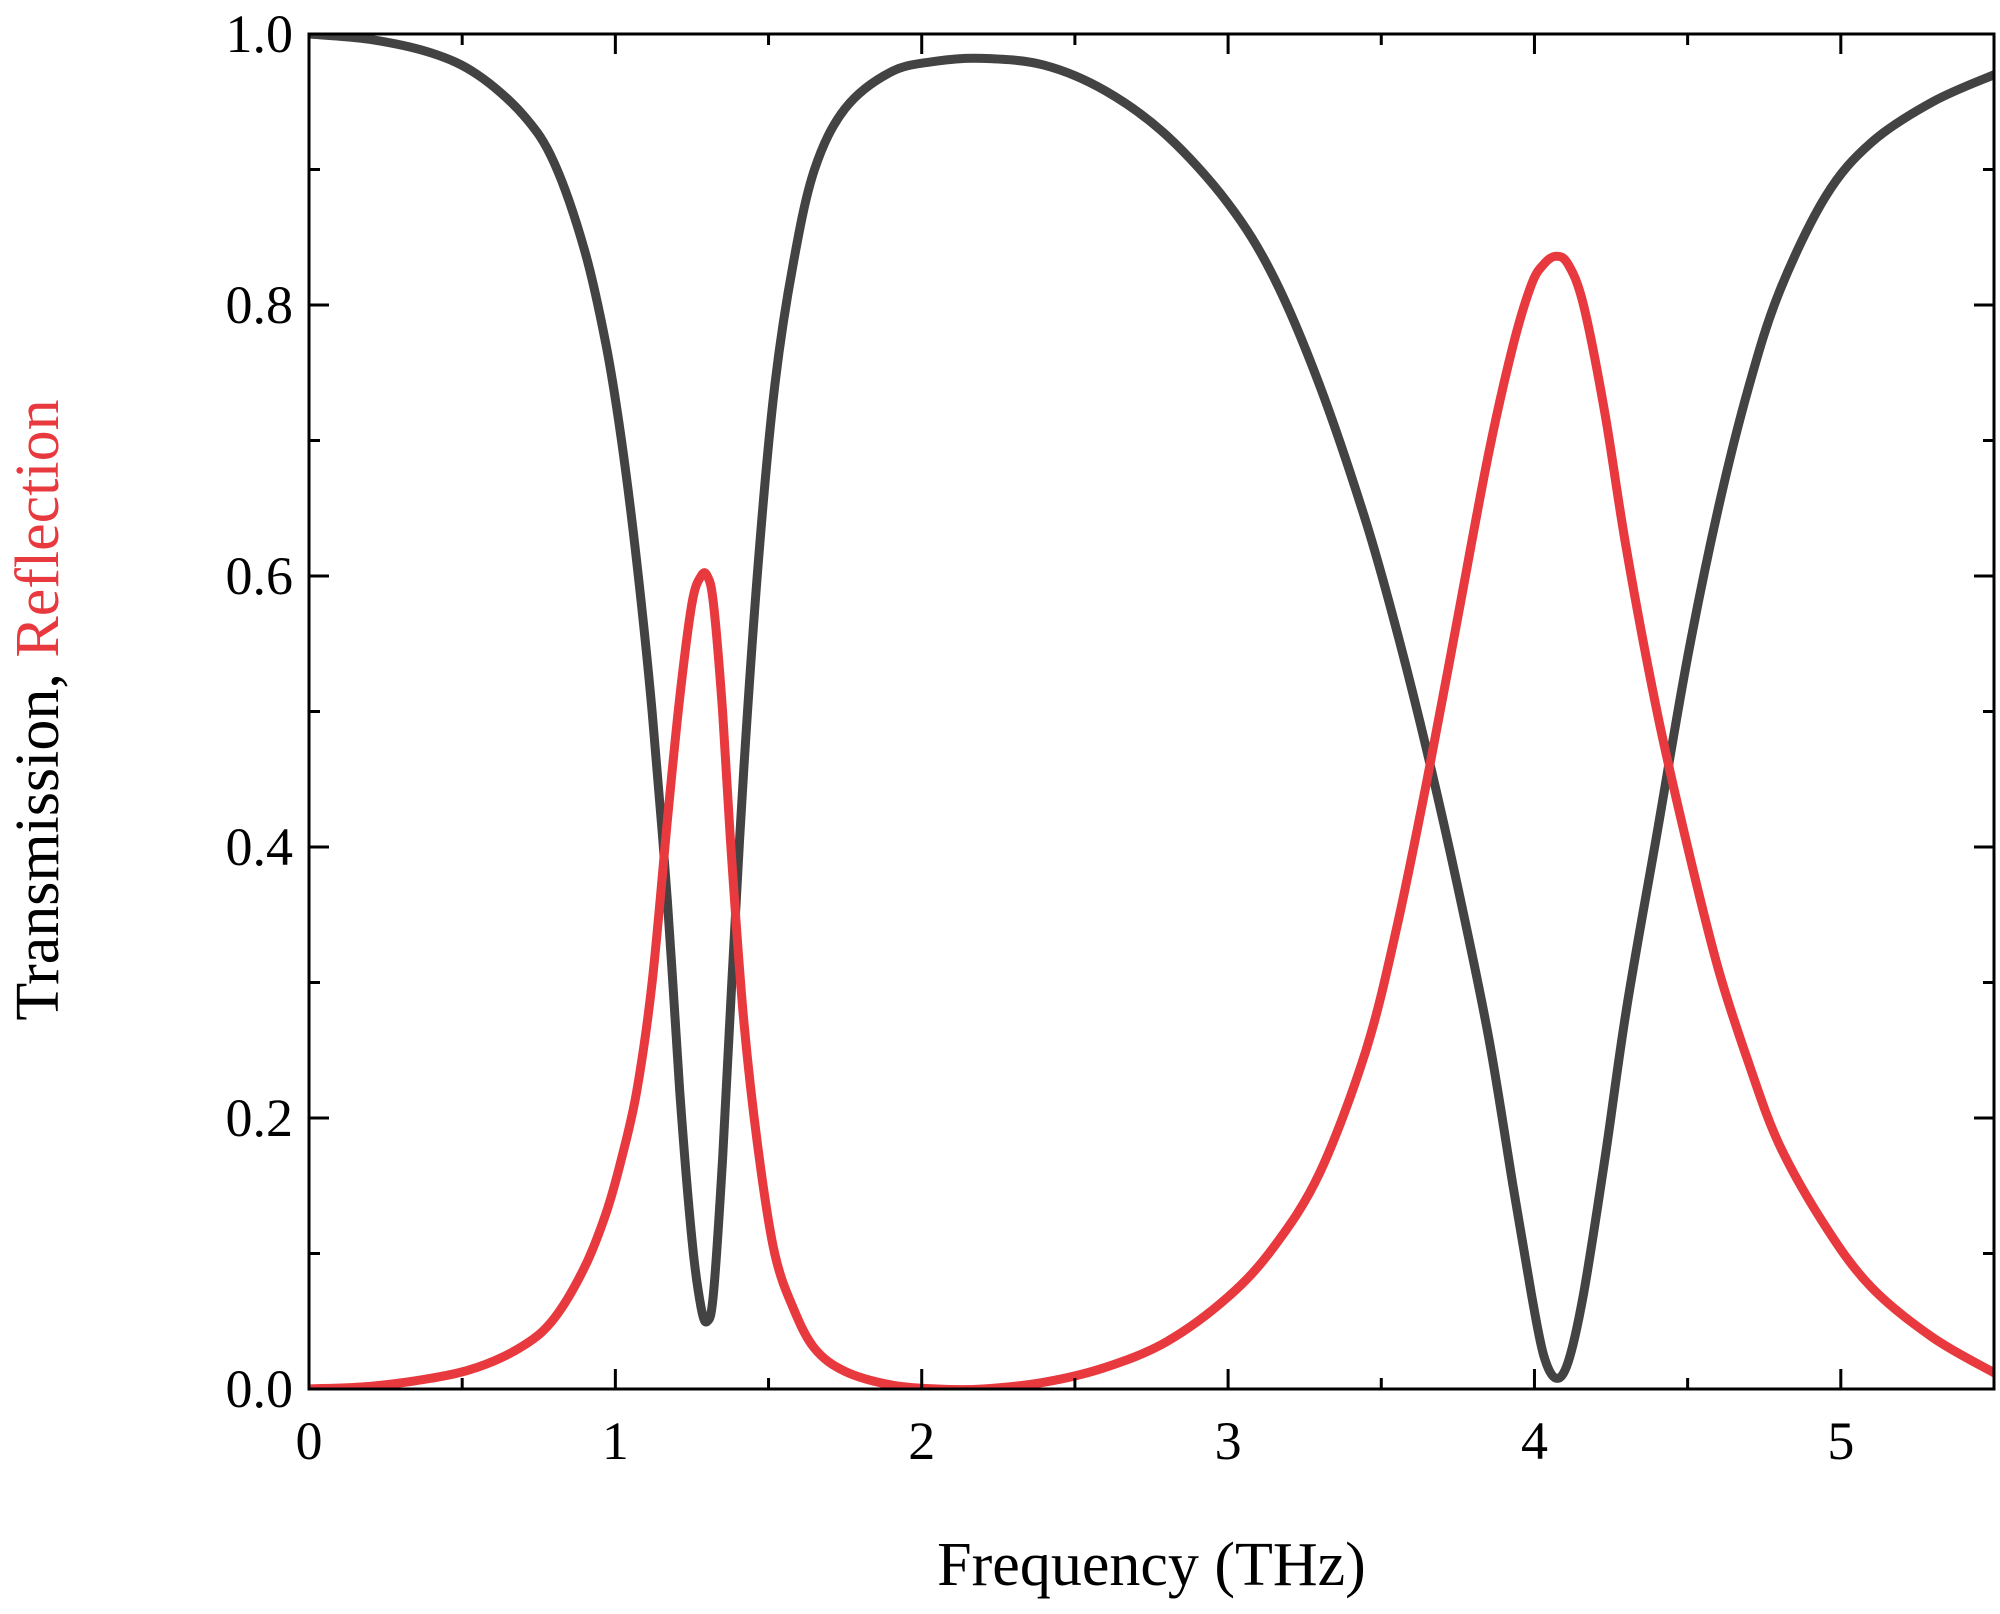  I want to click on y-tick-label: 1.0, so click(260, 34).